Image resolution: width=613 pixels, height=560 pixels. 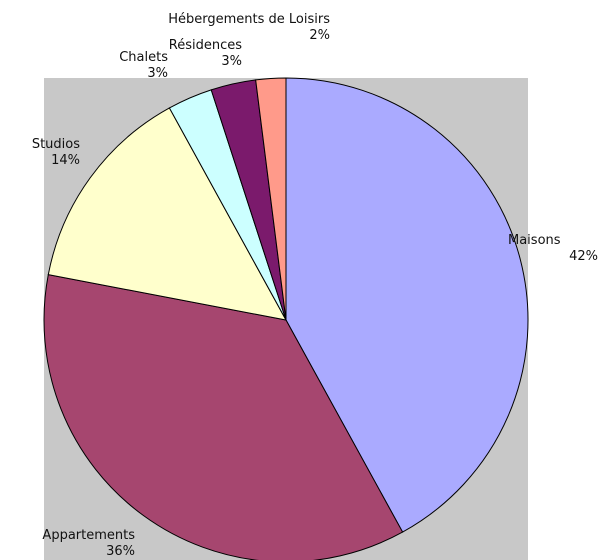 What do you see at coordinates (534, 240) in the screenshot?
I see `slice-name: Maisons` at bounding box center [534, 240].